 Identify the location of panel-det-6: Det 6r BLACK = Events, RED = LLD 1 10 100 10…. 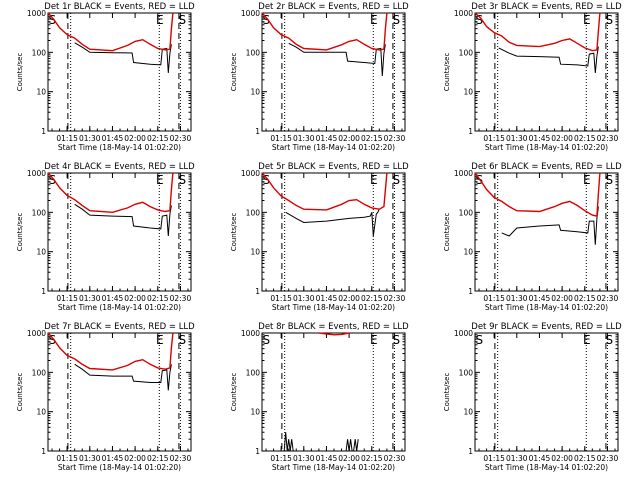
(532, 237).